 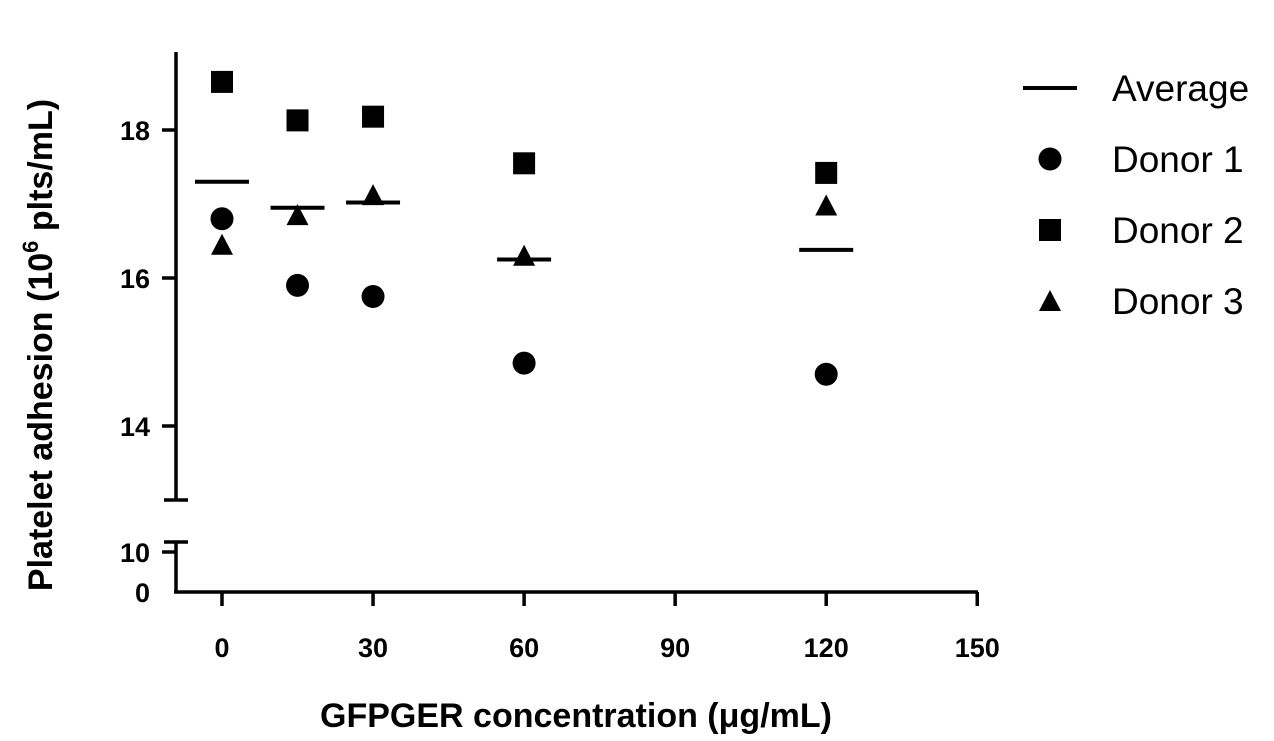 I want to click on y-axis-title-main: Platelet adhesion (10, so click(x=41, y=422).